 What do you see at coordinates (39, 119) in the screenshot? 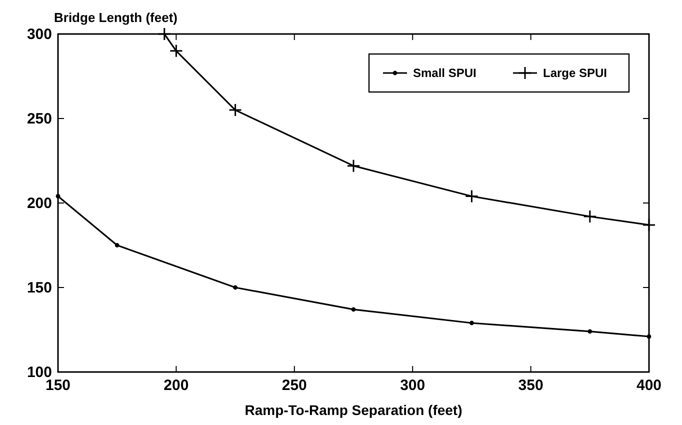
I see `y-tick-label: 250` at bounding box center [39, 119].